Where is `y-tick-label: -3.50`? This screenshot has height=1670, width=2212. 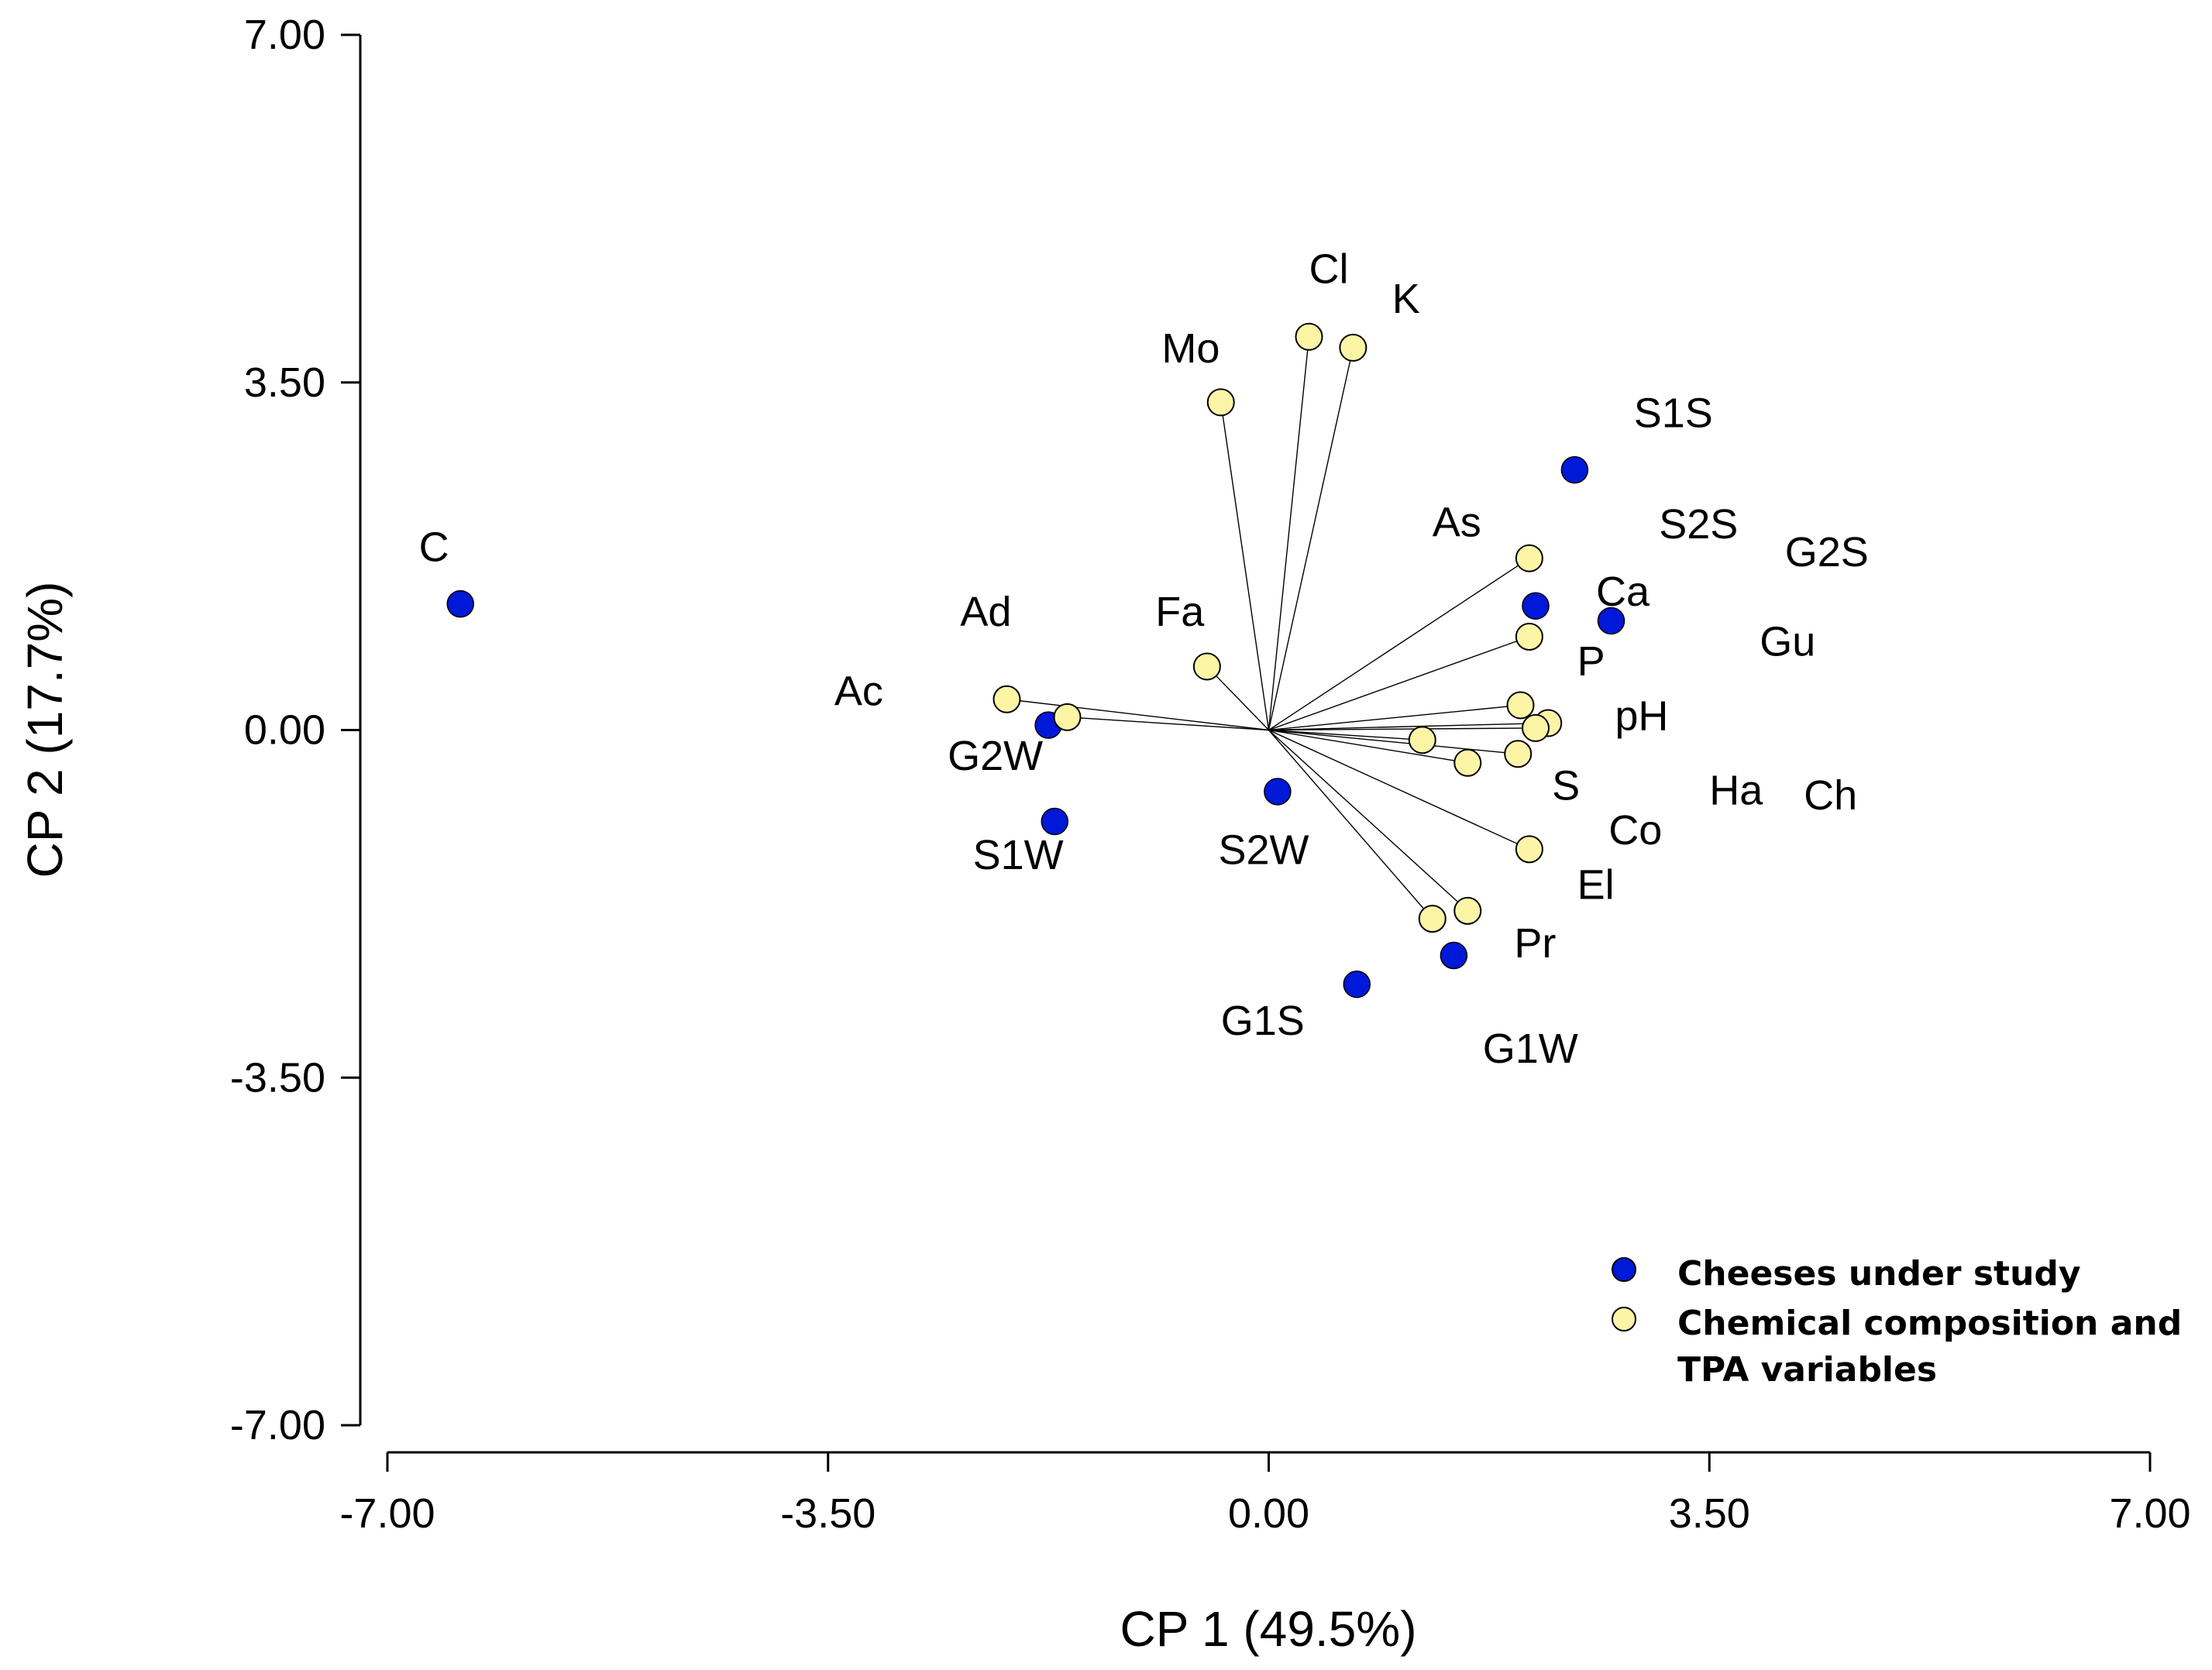 y-tick-label: -3.50 is located at coordinates (277, 1077).